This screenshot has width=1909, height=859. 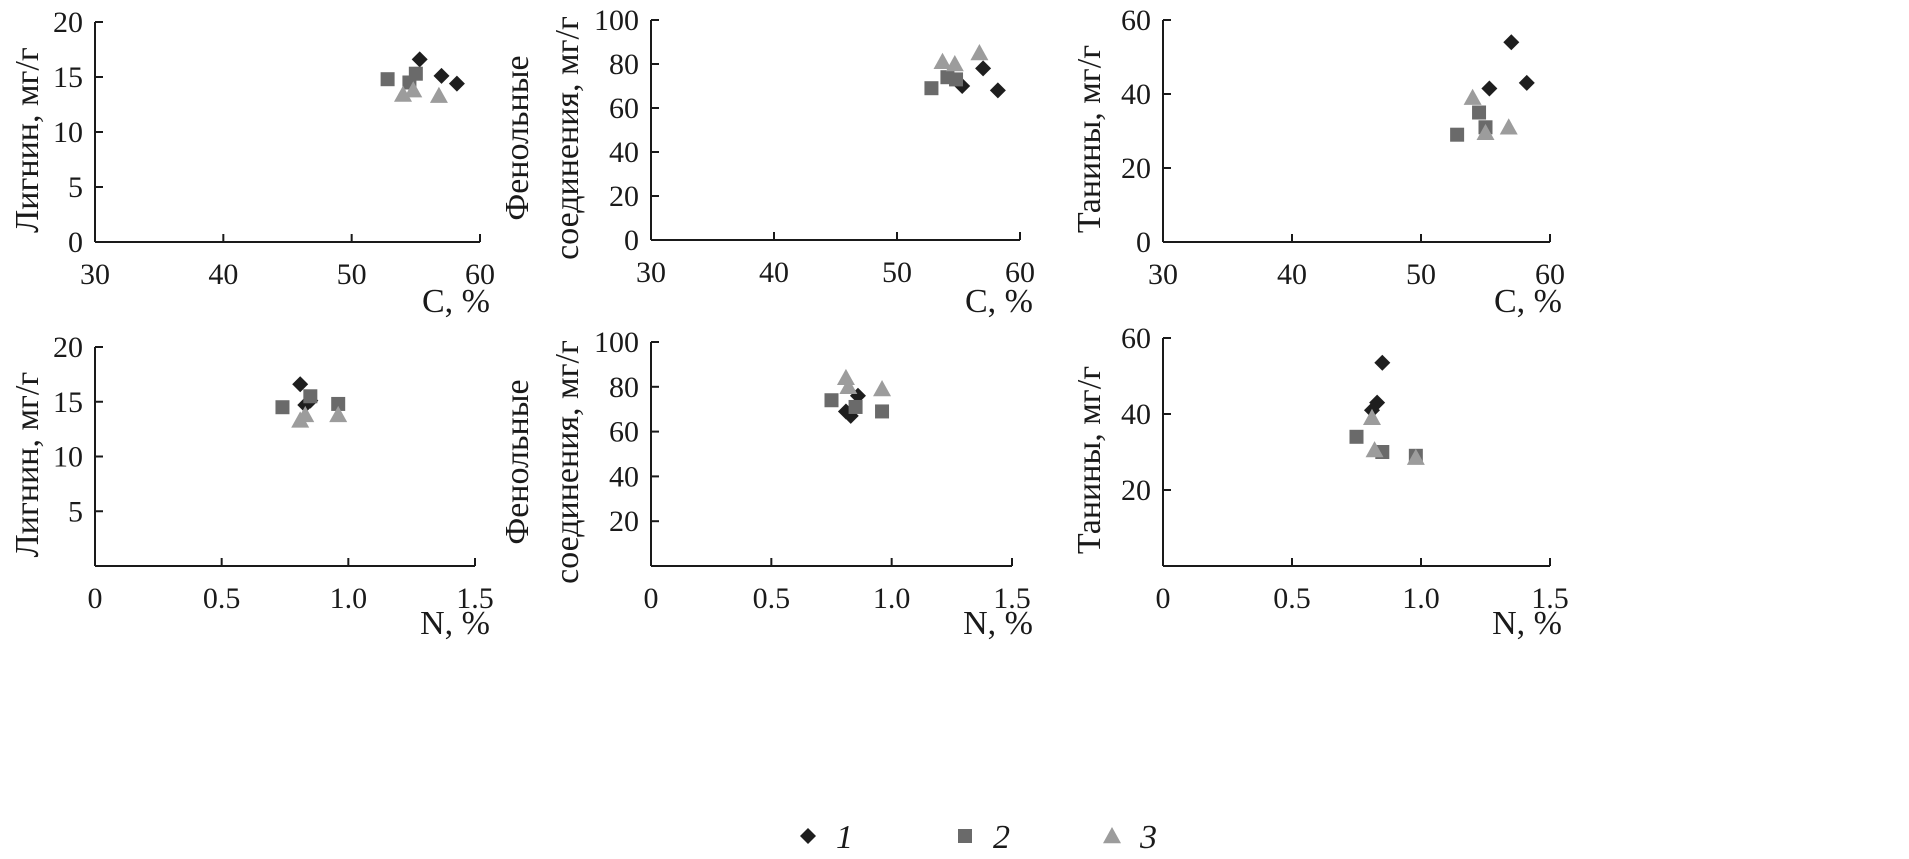 What do you see at coordinates (1528, 301) in the screenshot?
I see `x-axis-title: C, %` at bounding box center [1528, 301].